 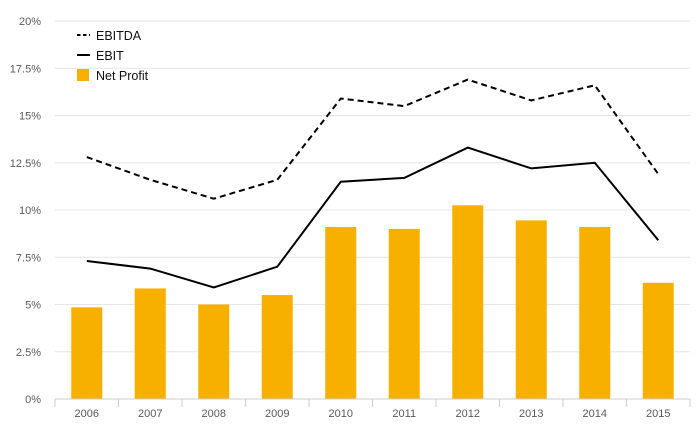 I want to click on legend-item-ebit: EBIT, so click(x=100, y=56).